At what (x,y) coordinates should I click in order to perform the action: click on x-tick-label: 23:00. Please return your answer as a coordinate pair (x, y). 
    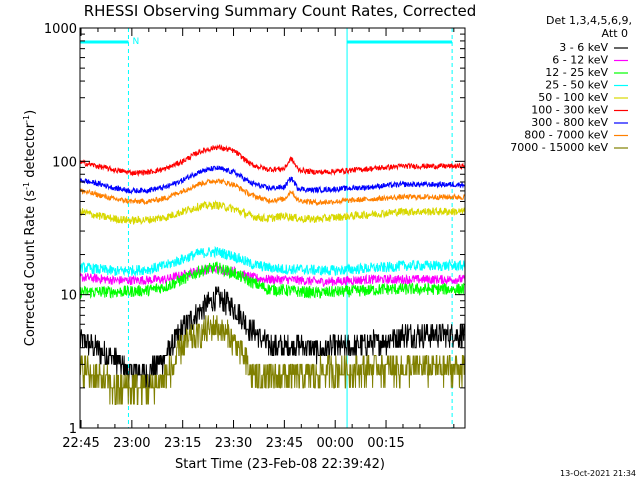
    Looking at the image, I should click on (131, 443).